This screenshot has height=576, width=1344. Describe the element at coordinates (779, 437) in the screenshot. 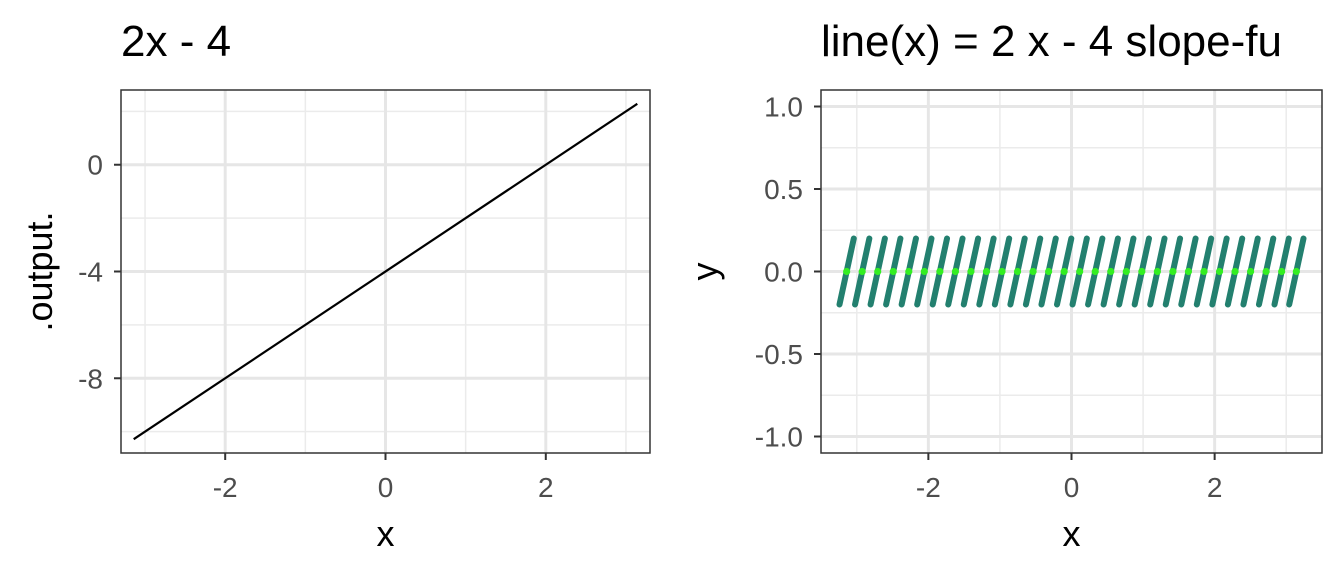

I see `y-tick-label: -1.0` at that location.